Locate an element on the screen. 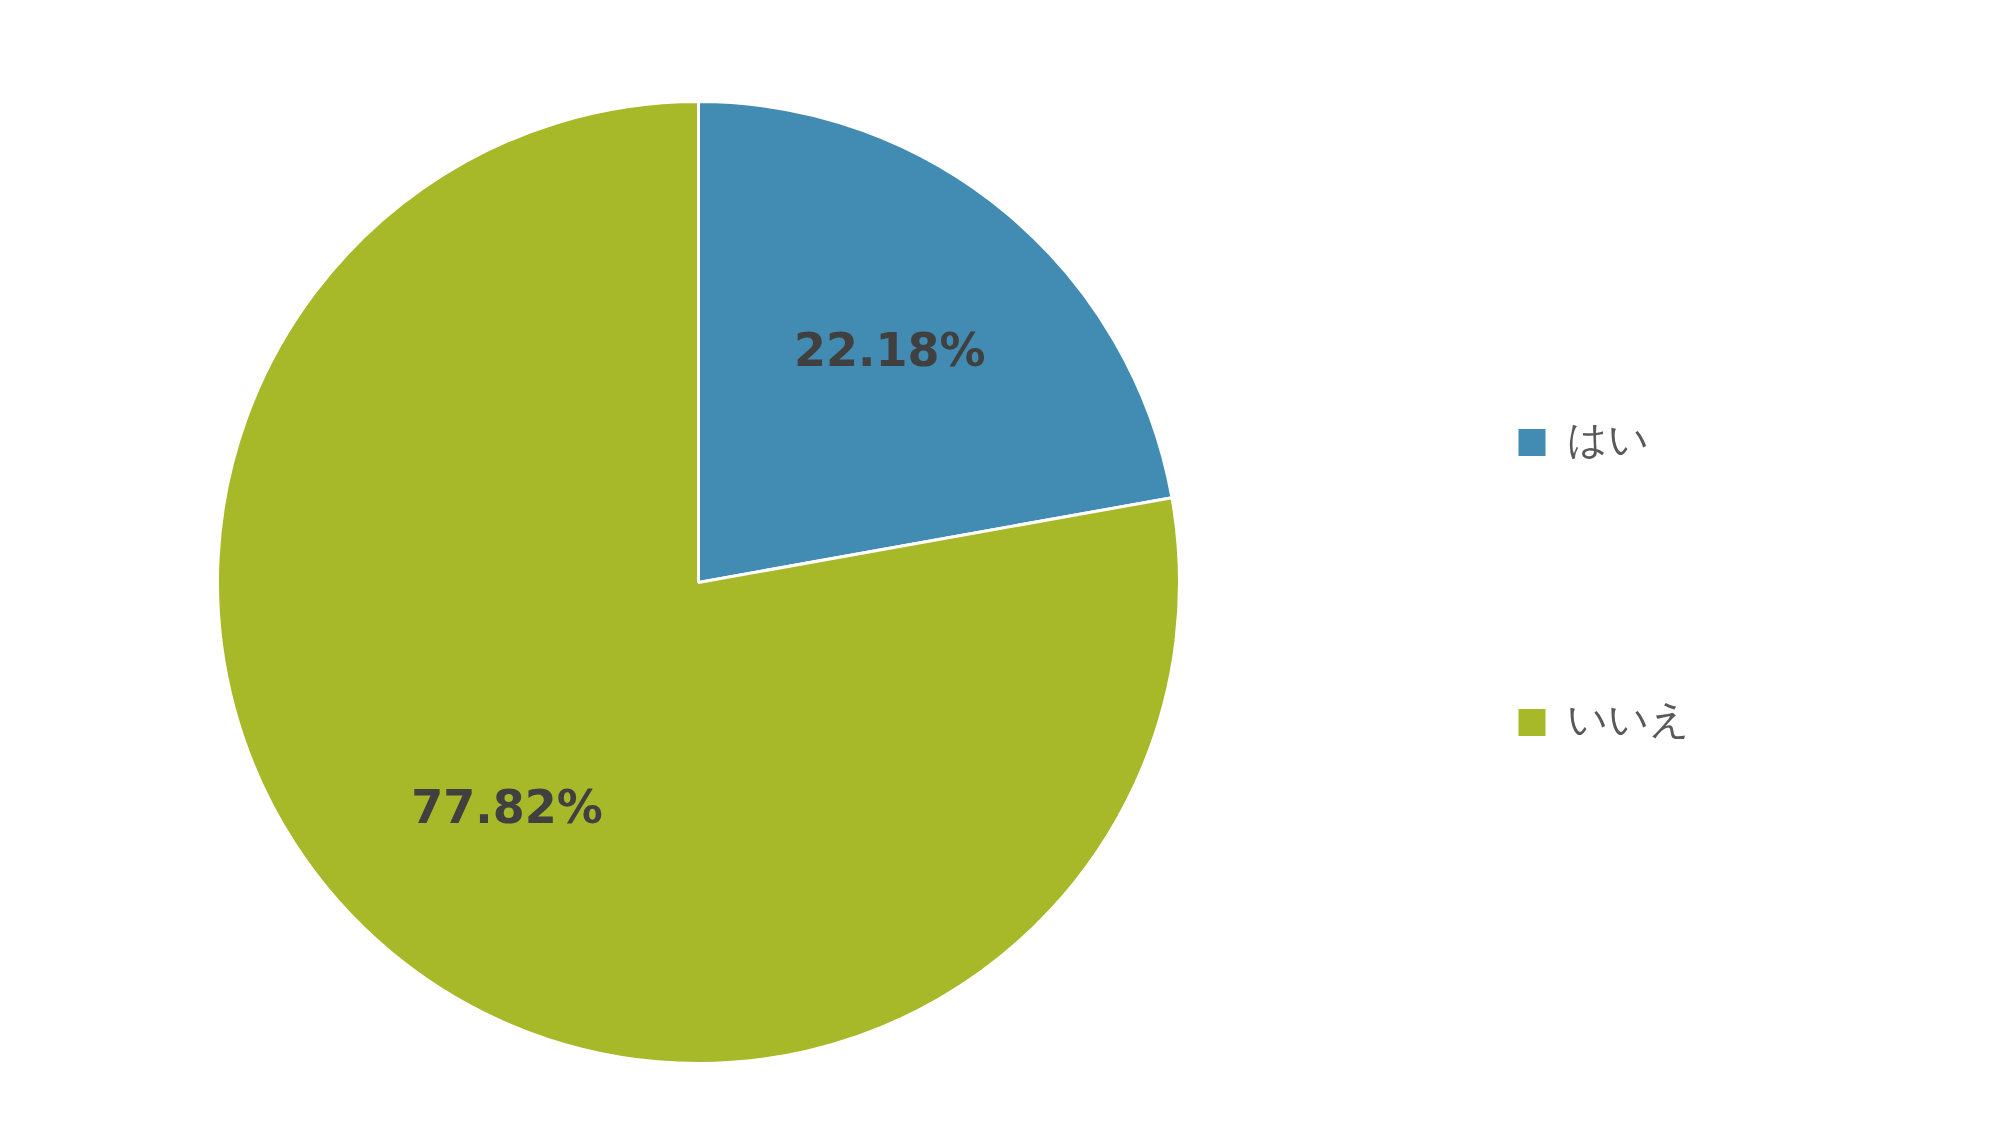  data-label: 22.18% is located at coordinates (890, 349).